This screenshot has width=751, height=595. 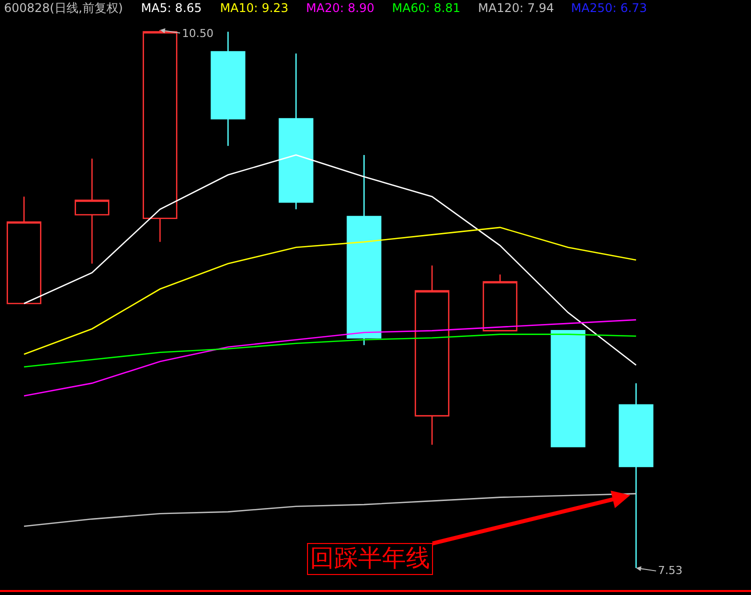 I want to click on text: MA5: 8.65, so click(x=171, y=8).